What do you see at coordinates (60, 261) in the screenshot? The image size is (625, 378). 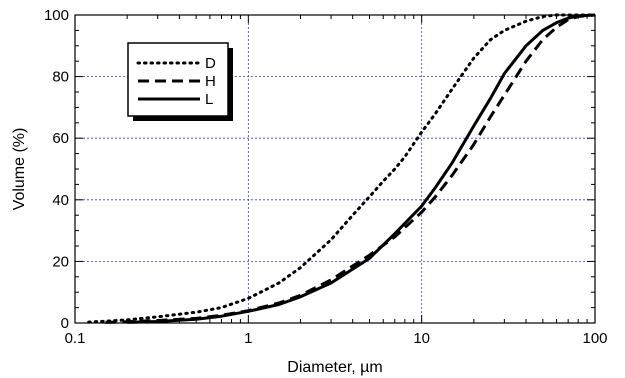 I see `y-tick-label: 20` at bounding box center [60, 261].